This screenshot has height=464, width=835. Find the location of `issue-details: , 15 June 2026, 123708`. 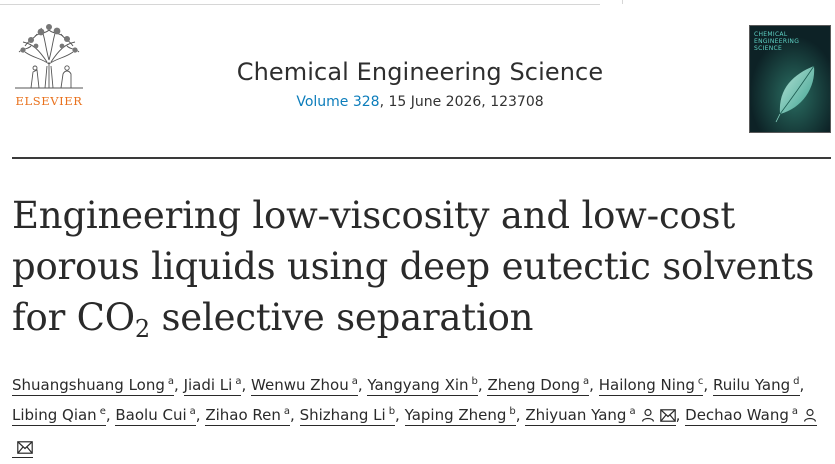

issue-details: , 15 June 2026, 123708 is located at coordinates (461, 102).